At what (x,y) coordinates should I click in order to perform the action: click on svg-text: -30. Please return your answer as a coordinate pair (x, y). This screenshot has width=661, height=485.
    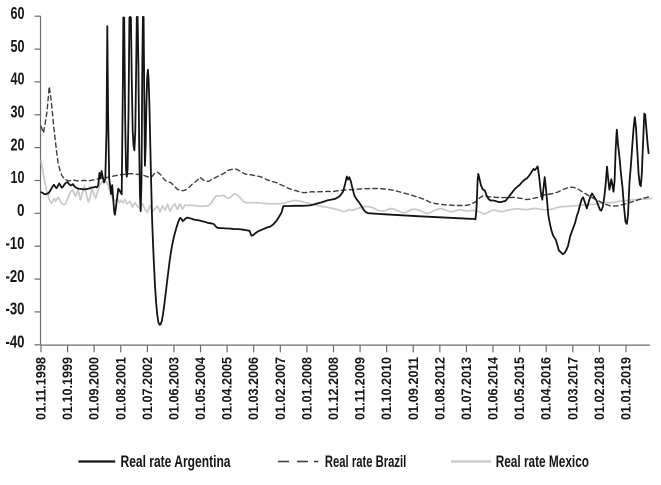
    Looking at the image, I should click on (15, 309).